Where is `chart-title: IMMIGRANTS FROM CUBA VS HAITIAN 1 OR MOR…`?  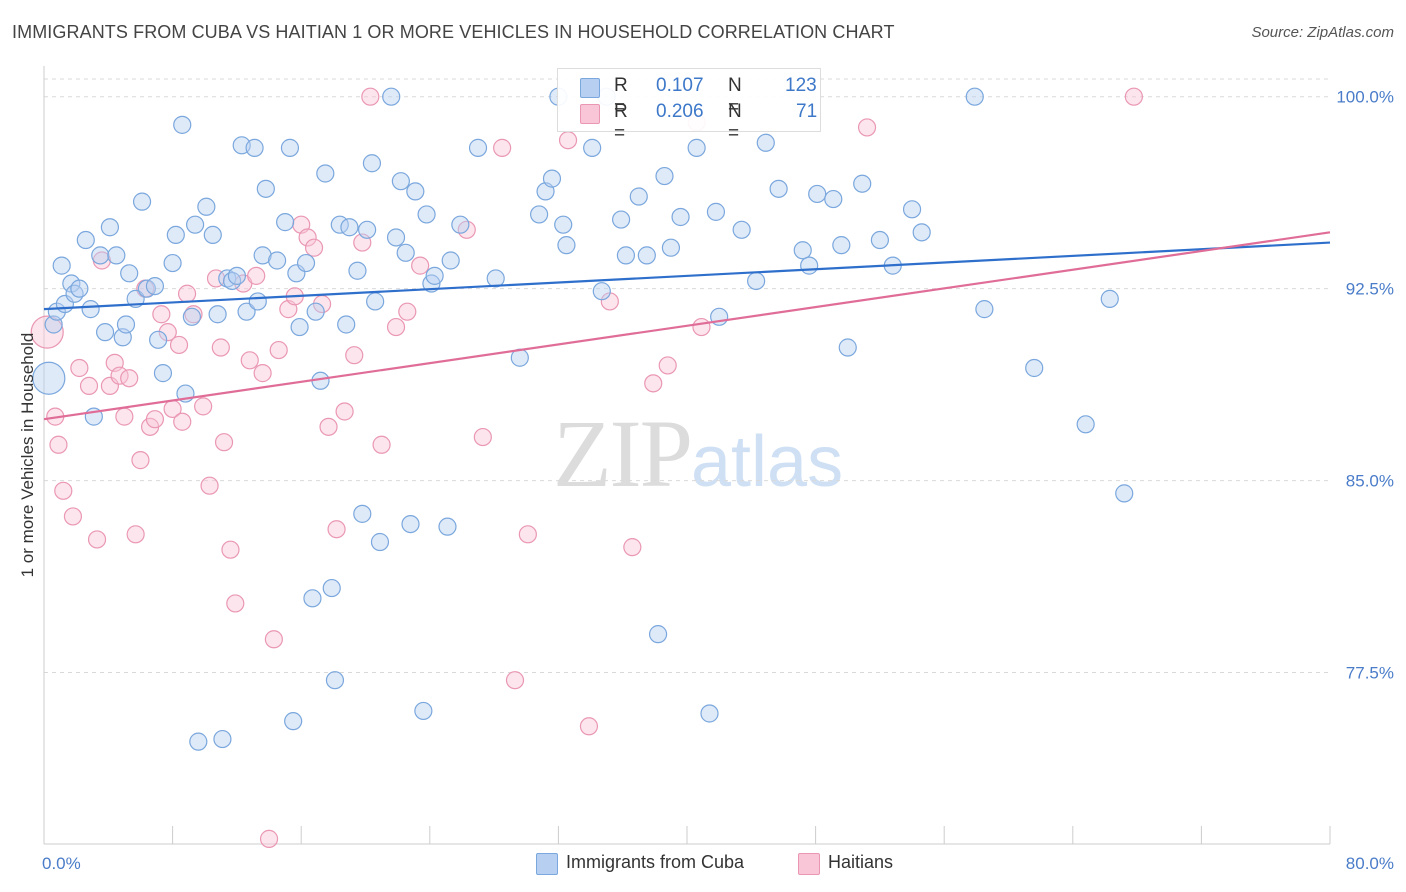
chart-title: IMMIGRANTS FROM CUBA VS HAITIAN 1 OR MOR… is located at coordinates (453, 32).